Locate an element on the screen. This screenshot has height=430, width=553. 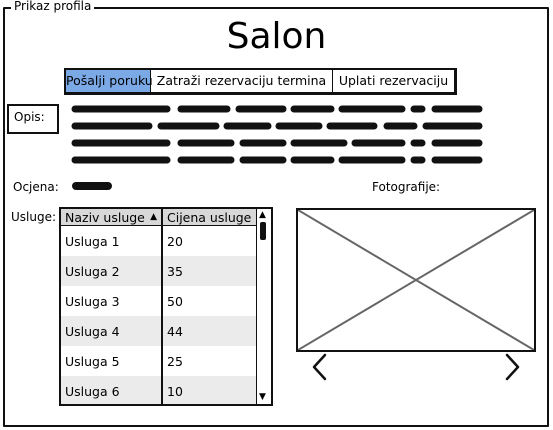
sort-ascending-icon: ▲ is located at coordinates (153, 216).